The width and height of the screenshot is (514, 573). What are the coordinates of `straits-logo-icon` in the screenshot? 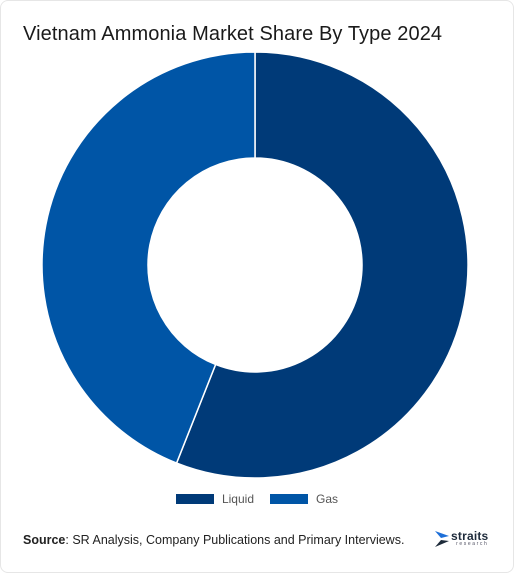 It's located at (442, 538).